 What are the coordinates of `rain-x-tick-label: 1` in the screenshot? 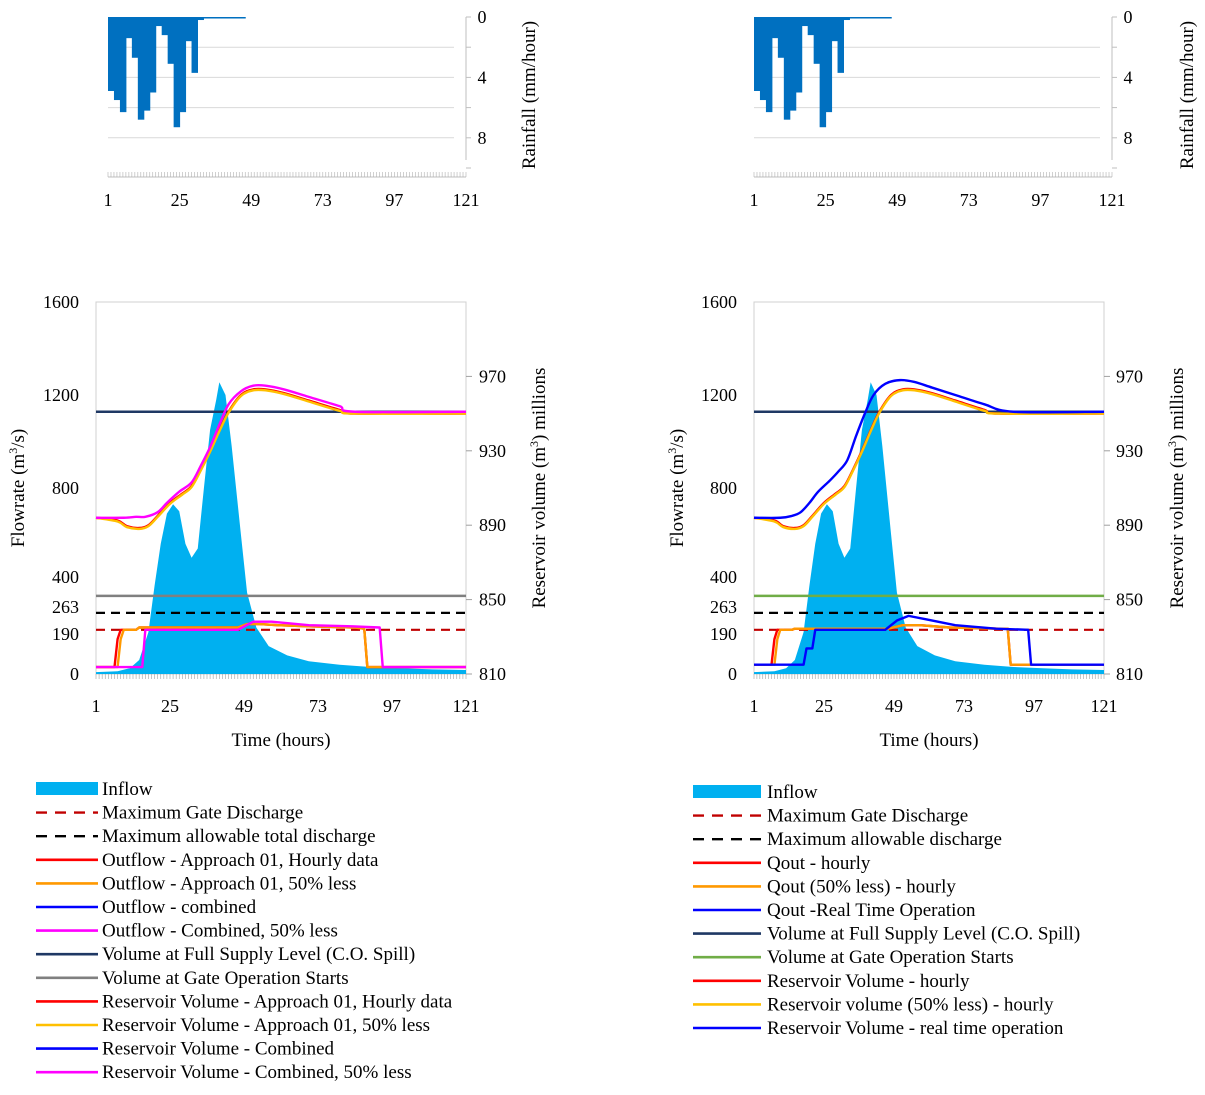 It's located at (754, 200).